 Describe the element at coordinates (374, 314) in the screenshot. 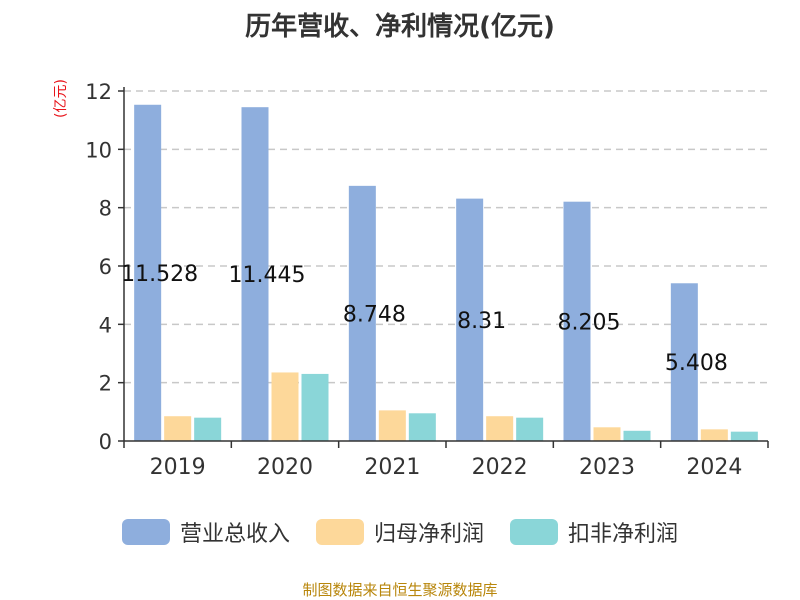

I see `data-label: 8.748` at that location.